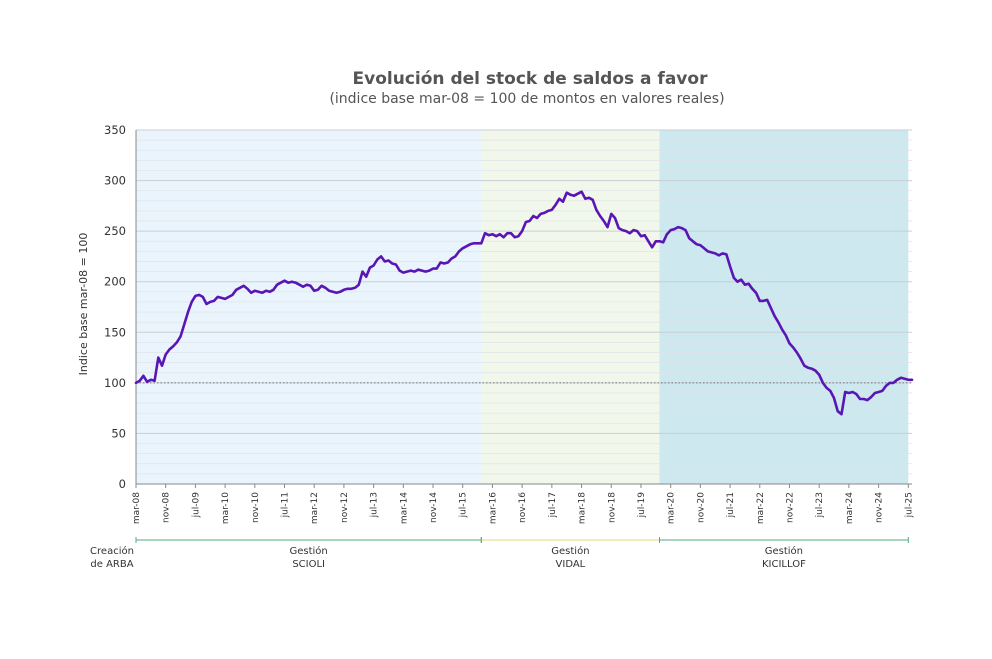  I want to click on x-tick-label: jul-19, so click(642, 505).